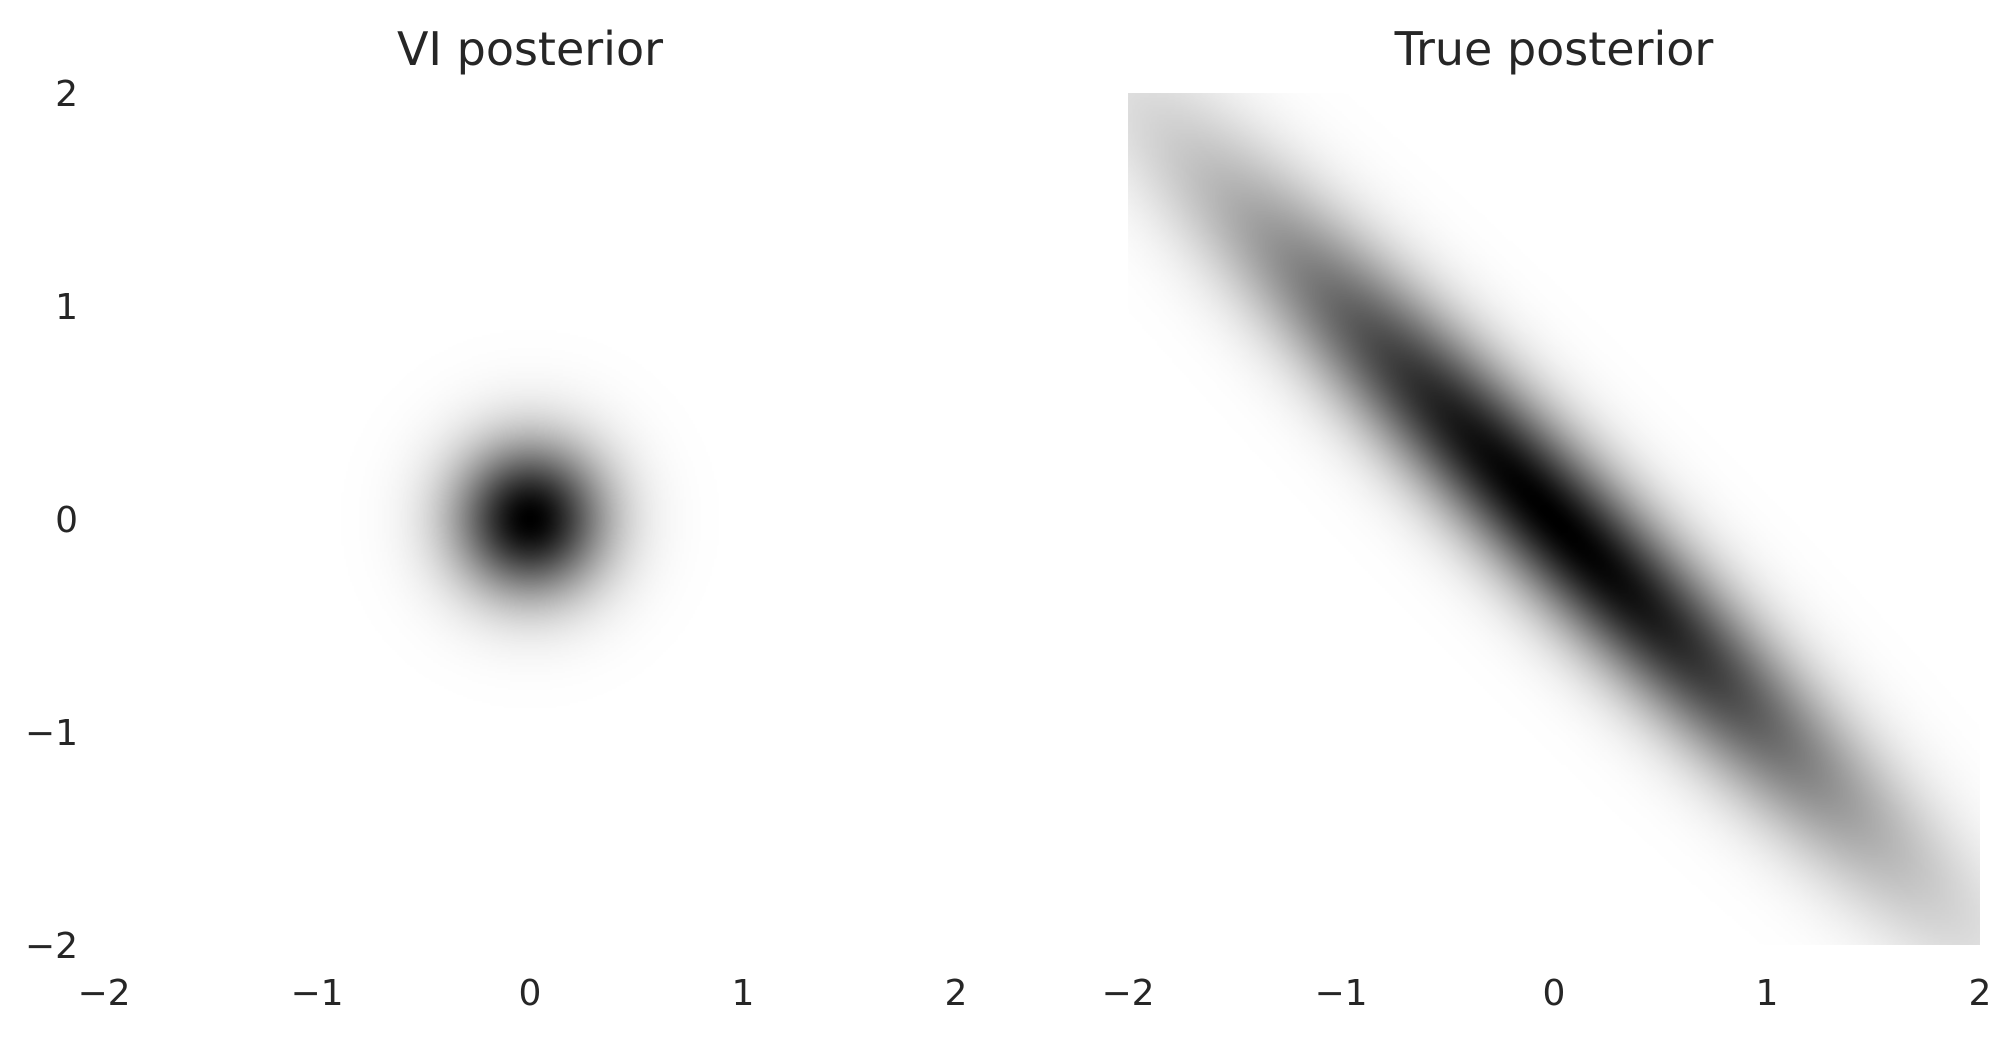 This screenshot has height=1039, width=2006. What do you see at coordinates (51, 946) in the screenshot?
I see `y-tick-minus-2: −2` at bounding box center [51, 946].